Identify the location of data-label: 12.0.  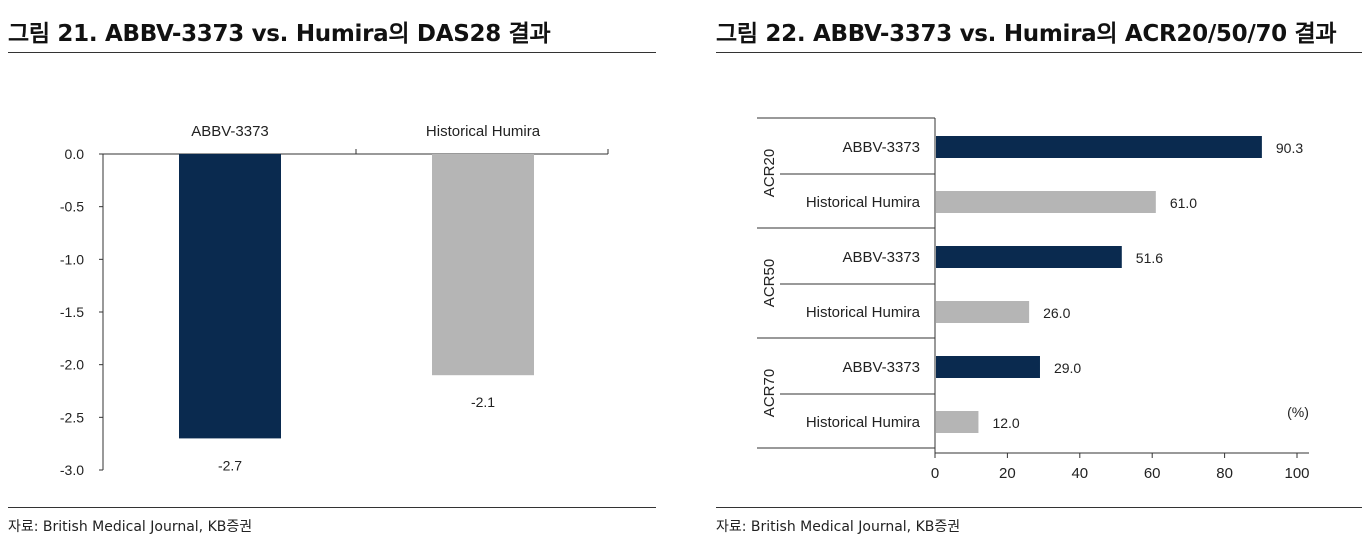
(1005, 423).